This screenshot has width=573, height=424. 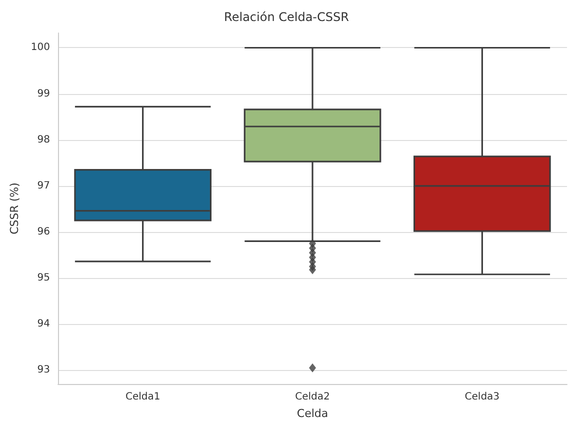 I want to click on y-axis-title: CSSR (%), so click(x=15, y=208).